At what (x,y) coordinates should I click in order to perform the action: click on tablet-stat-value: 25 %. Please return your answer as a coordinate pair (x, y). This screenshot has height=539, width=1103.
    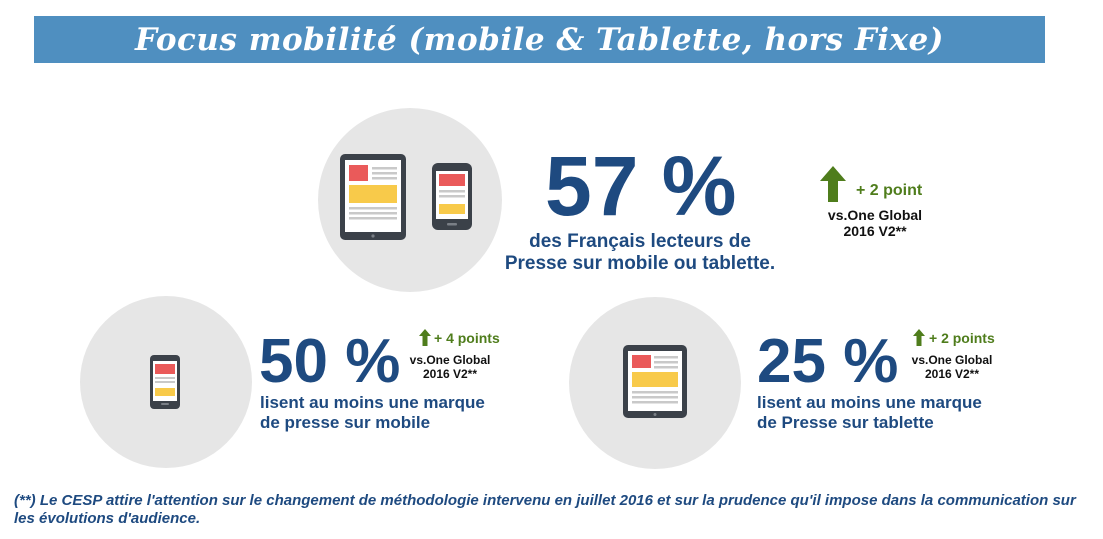
    Looking at the image, I should click on (828, 361).